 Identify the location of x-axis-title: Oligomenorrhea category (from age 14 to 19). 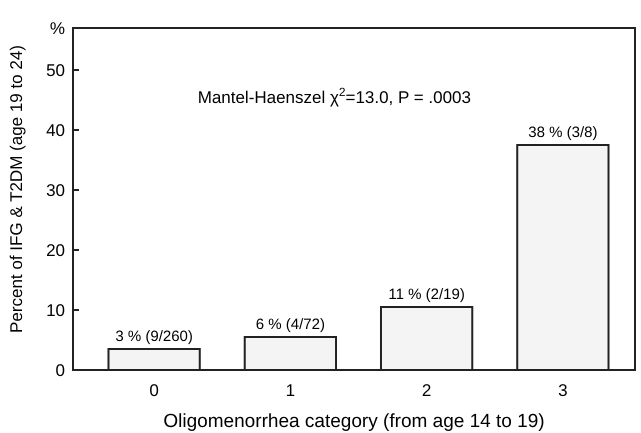
(354, 421).